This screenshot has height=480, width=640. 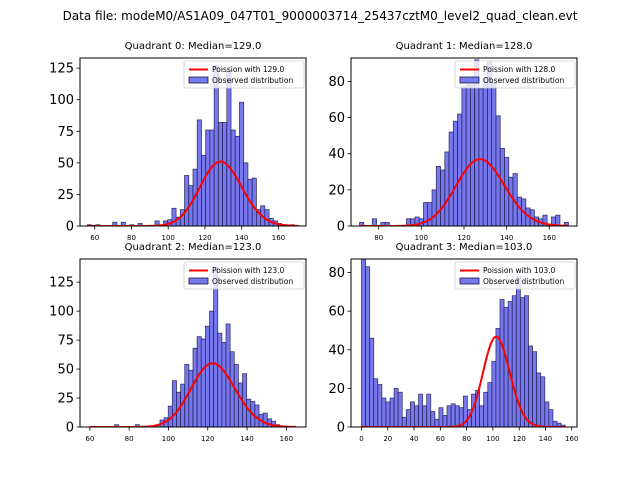 I want to click on legend-label-poisson: Poission with 129.0, so click(x=248, y=69).